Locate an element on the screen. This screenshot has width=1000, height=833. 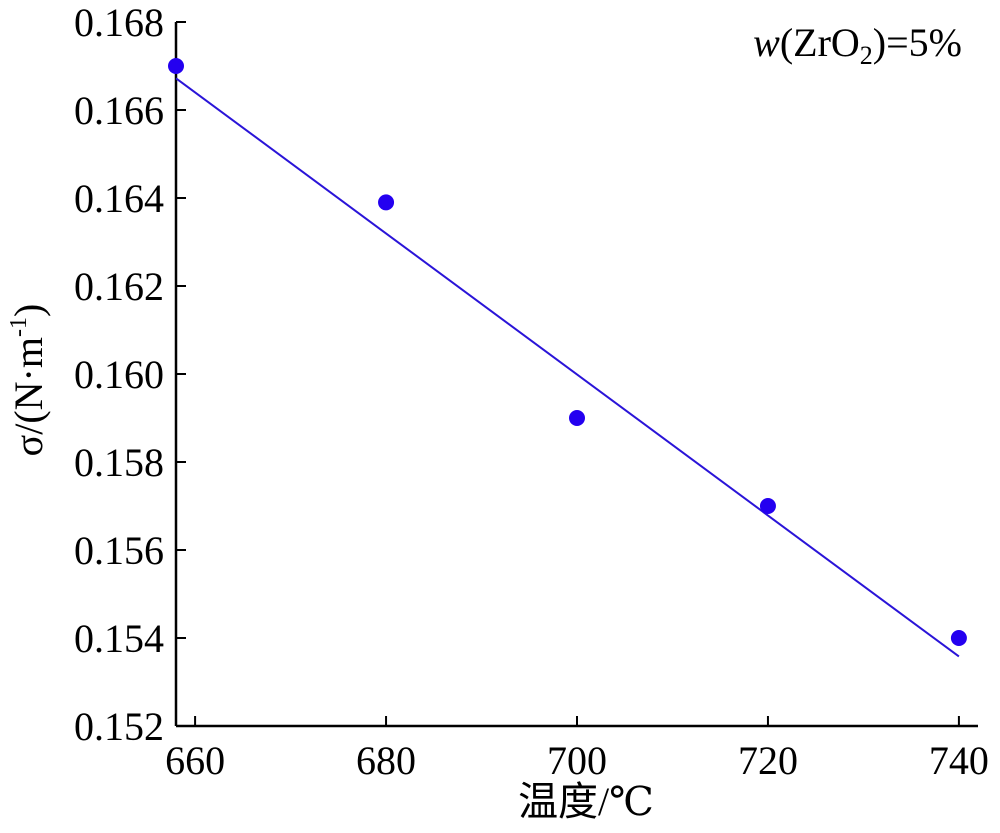
y-tick-label: 0.154 is located at coordinates (119, 638).